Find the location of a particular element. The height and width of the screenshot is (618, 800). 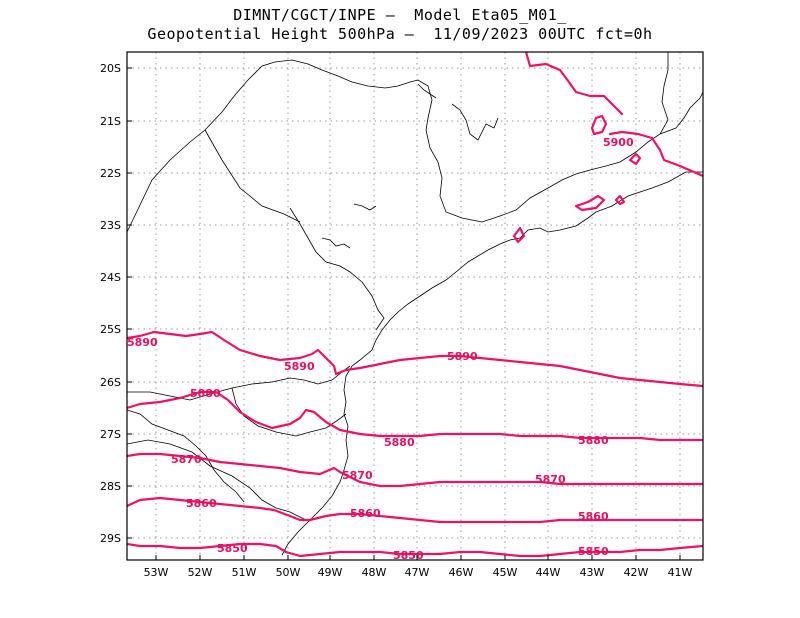

state-border-ms-pr is located at coordinates (252, 176).